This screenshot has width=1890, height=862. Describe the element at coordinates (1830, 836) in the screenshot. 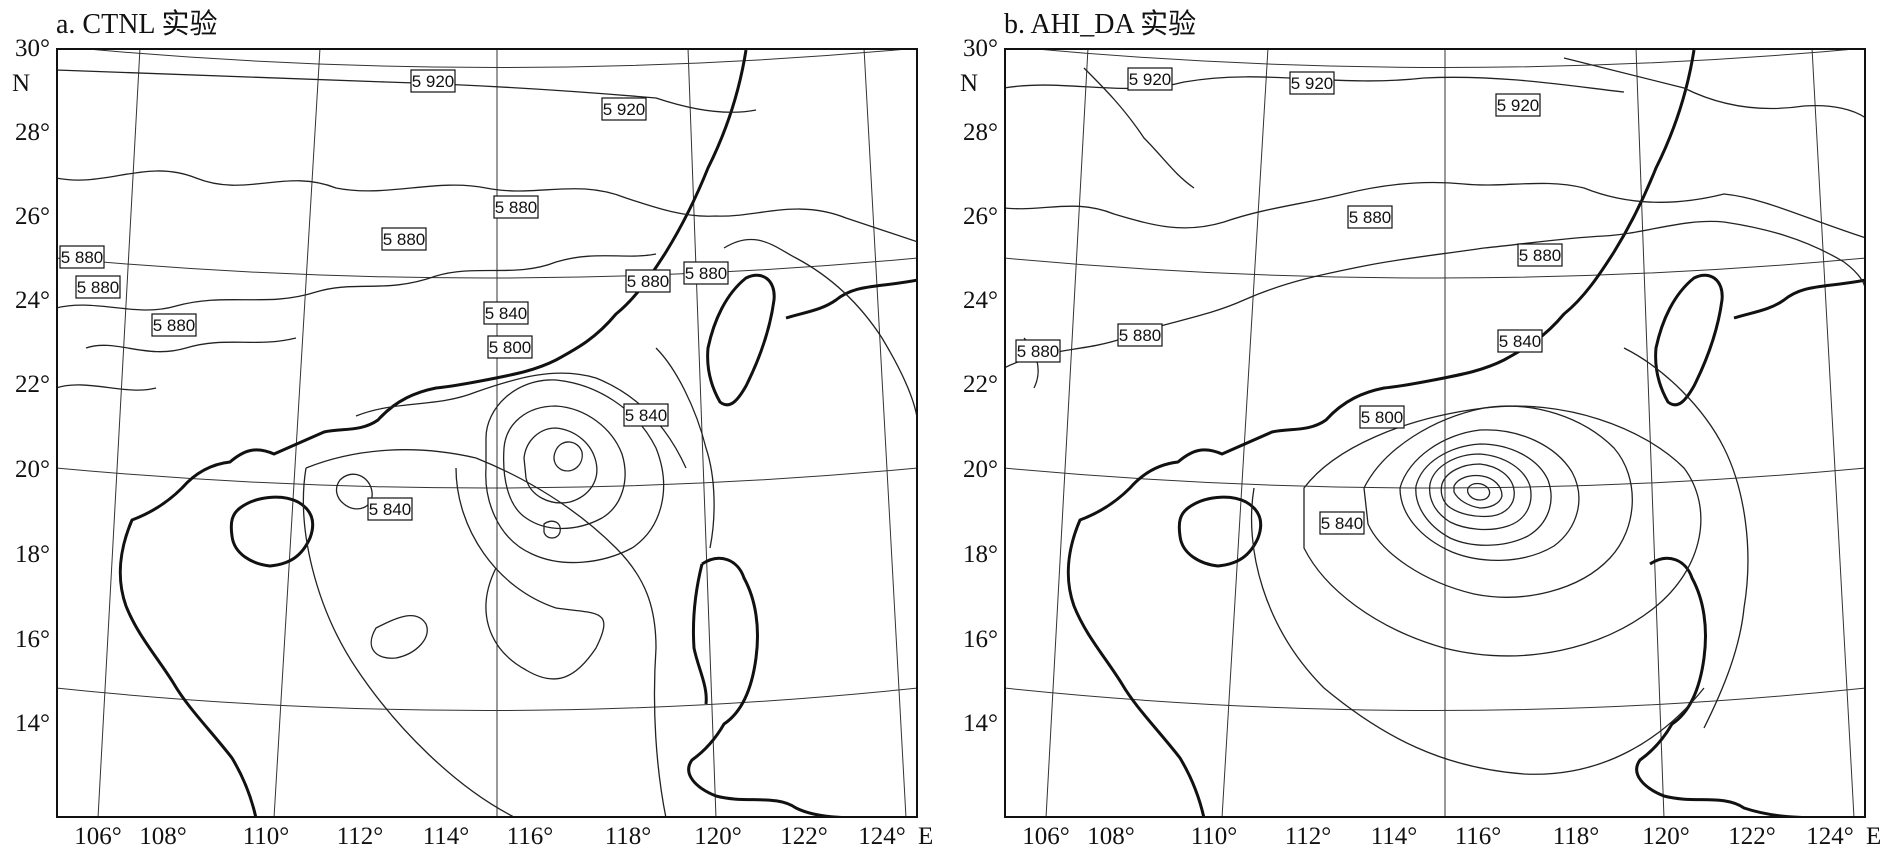

I see `lon-label-124: 124°` at that location.